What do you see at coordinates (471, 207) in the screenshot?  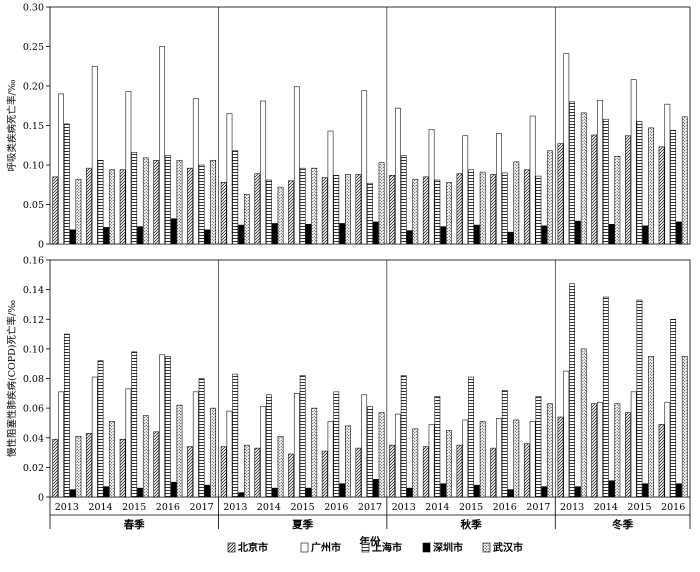 I see `bar-上海市-12` at bounding box center [471, 207].